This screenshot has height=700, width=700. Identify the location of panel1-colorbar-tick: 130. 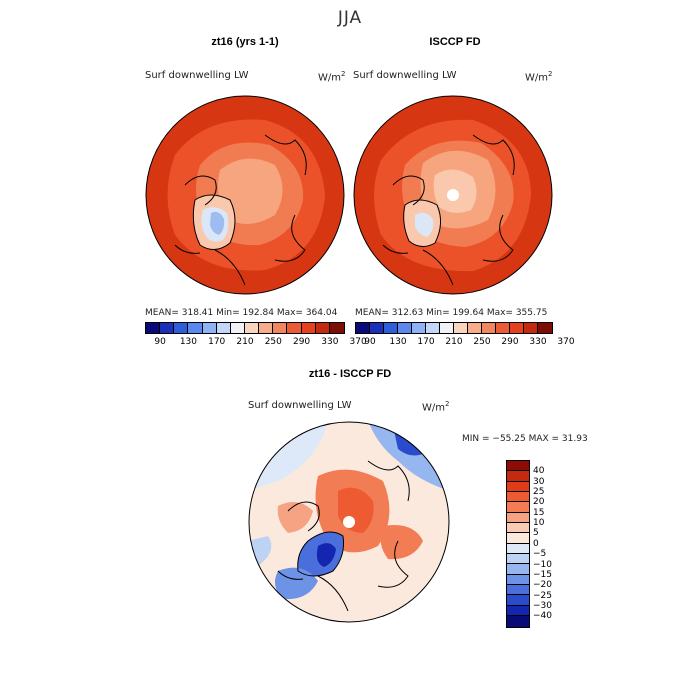
(188, 342).